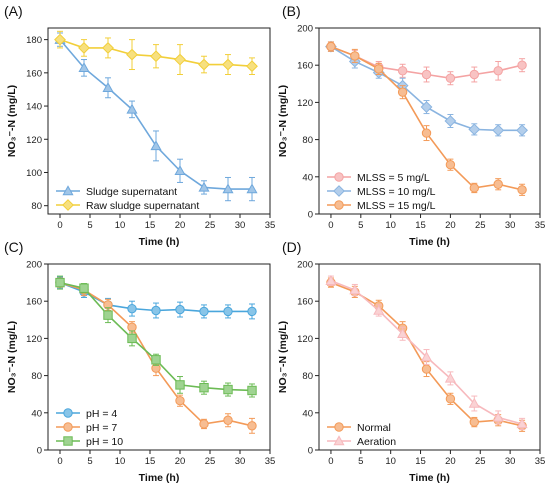  I want to click on y-tick-label: 40, so click(36, 413).